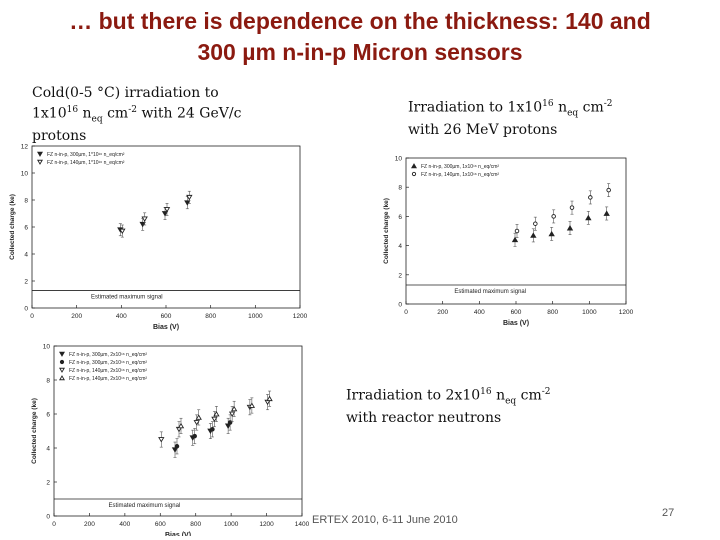 Image resolution: width=720 pixels, height=540 pixels. I want to click on title-line-2: 300 µm n-in-p Micron sensors, so click(360, 52).